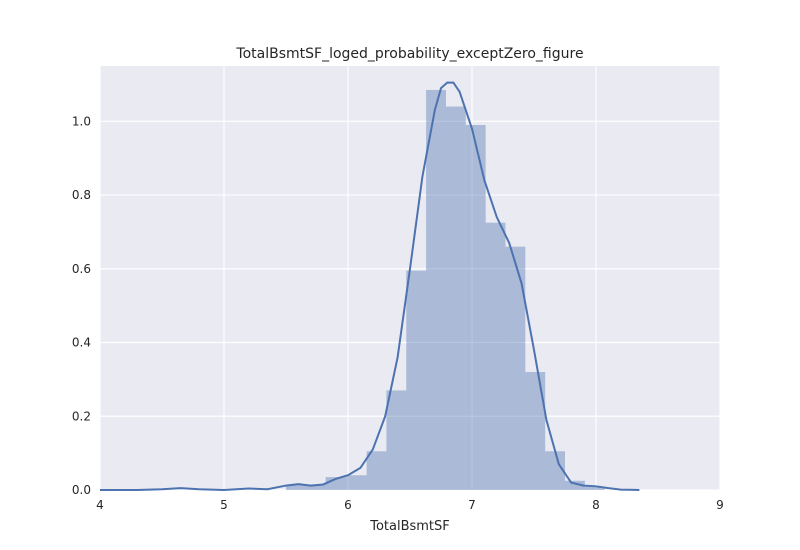 Image resolution: width=800 pixels, height=550 pixels. What do you see at coordinates (100, 505) in the screenshot?
I see `x-tick-label: 4` at bounding box center [100, 505].